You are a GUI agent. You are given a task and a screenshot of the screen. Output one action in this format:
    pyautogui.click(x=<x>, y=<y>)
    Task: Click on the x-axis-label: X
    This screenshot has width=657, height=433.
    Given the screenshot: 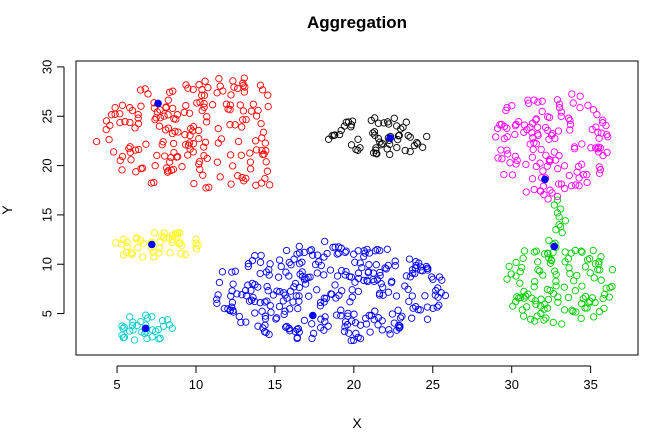 What is the action you would take?
    pyautogui.click(x=357, y=423)
    